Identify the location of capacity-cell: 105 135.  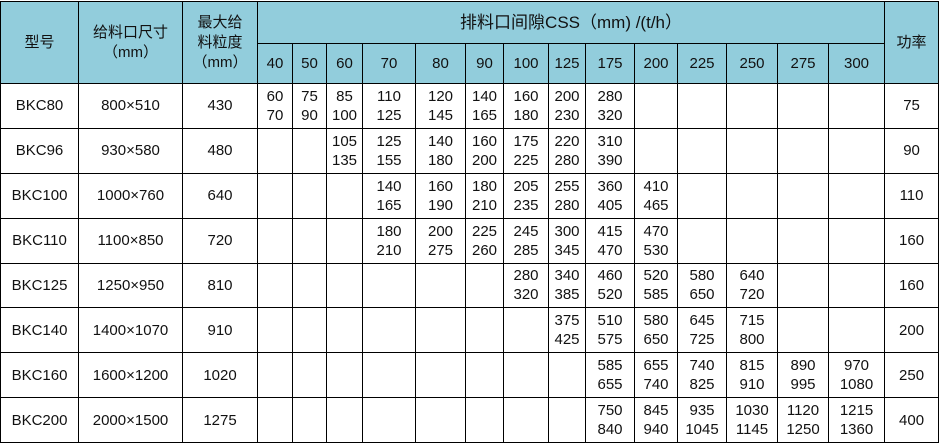
(344, 150).